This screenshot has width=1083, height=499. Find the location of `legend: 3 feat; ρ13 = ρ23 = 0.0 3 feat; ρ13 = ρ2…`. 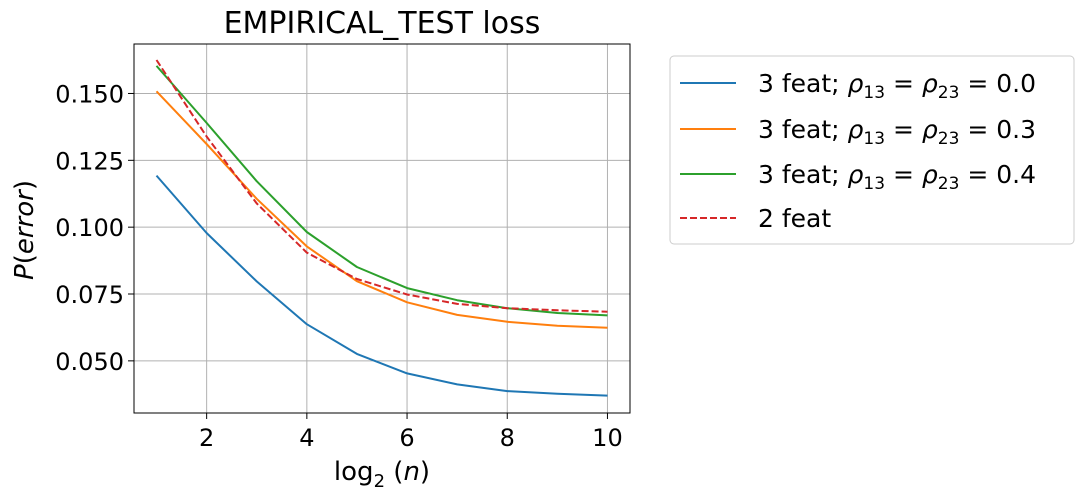

legend: 3 feat; ρ13 = ρ23 = 0.0 3 feat; ρ13 = ρ2… is located at coordinates (872, 150).